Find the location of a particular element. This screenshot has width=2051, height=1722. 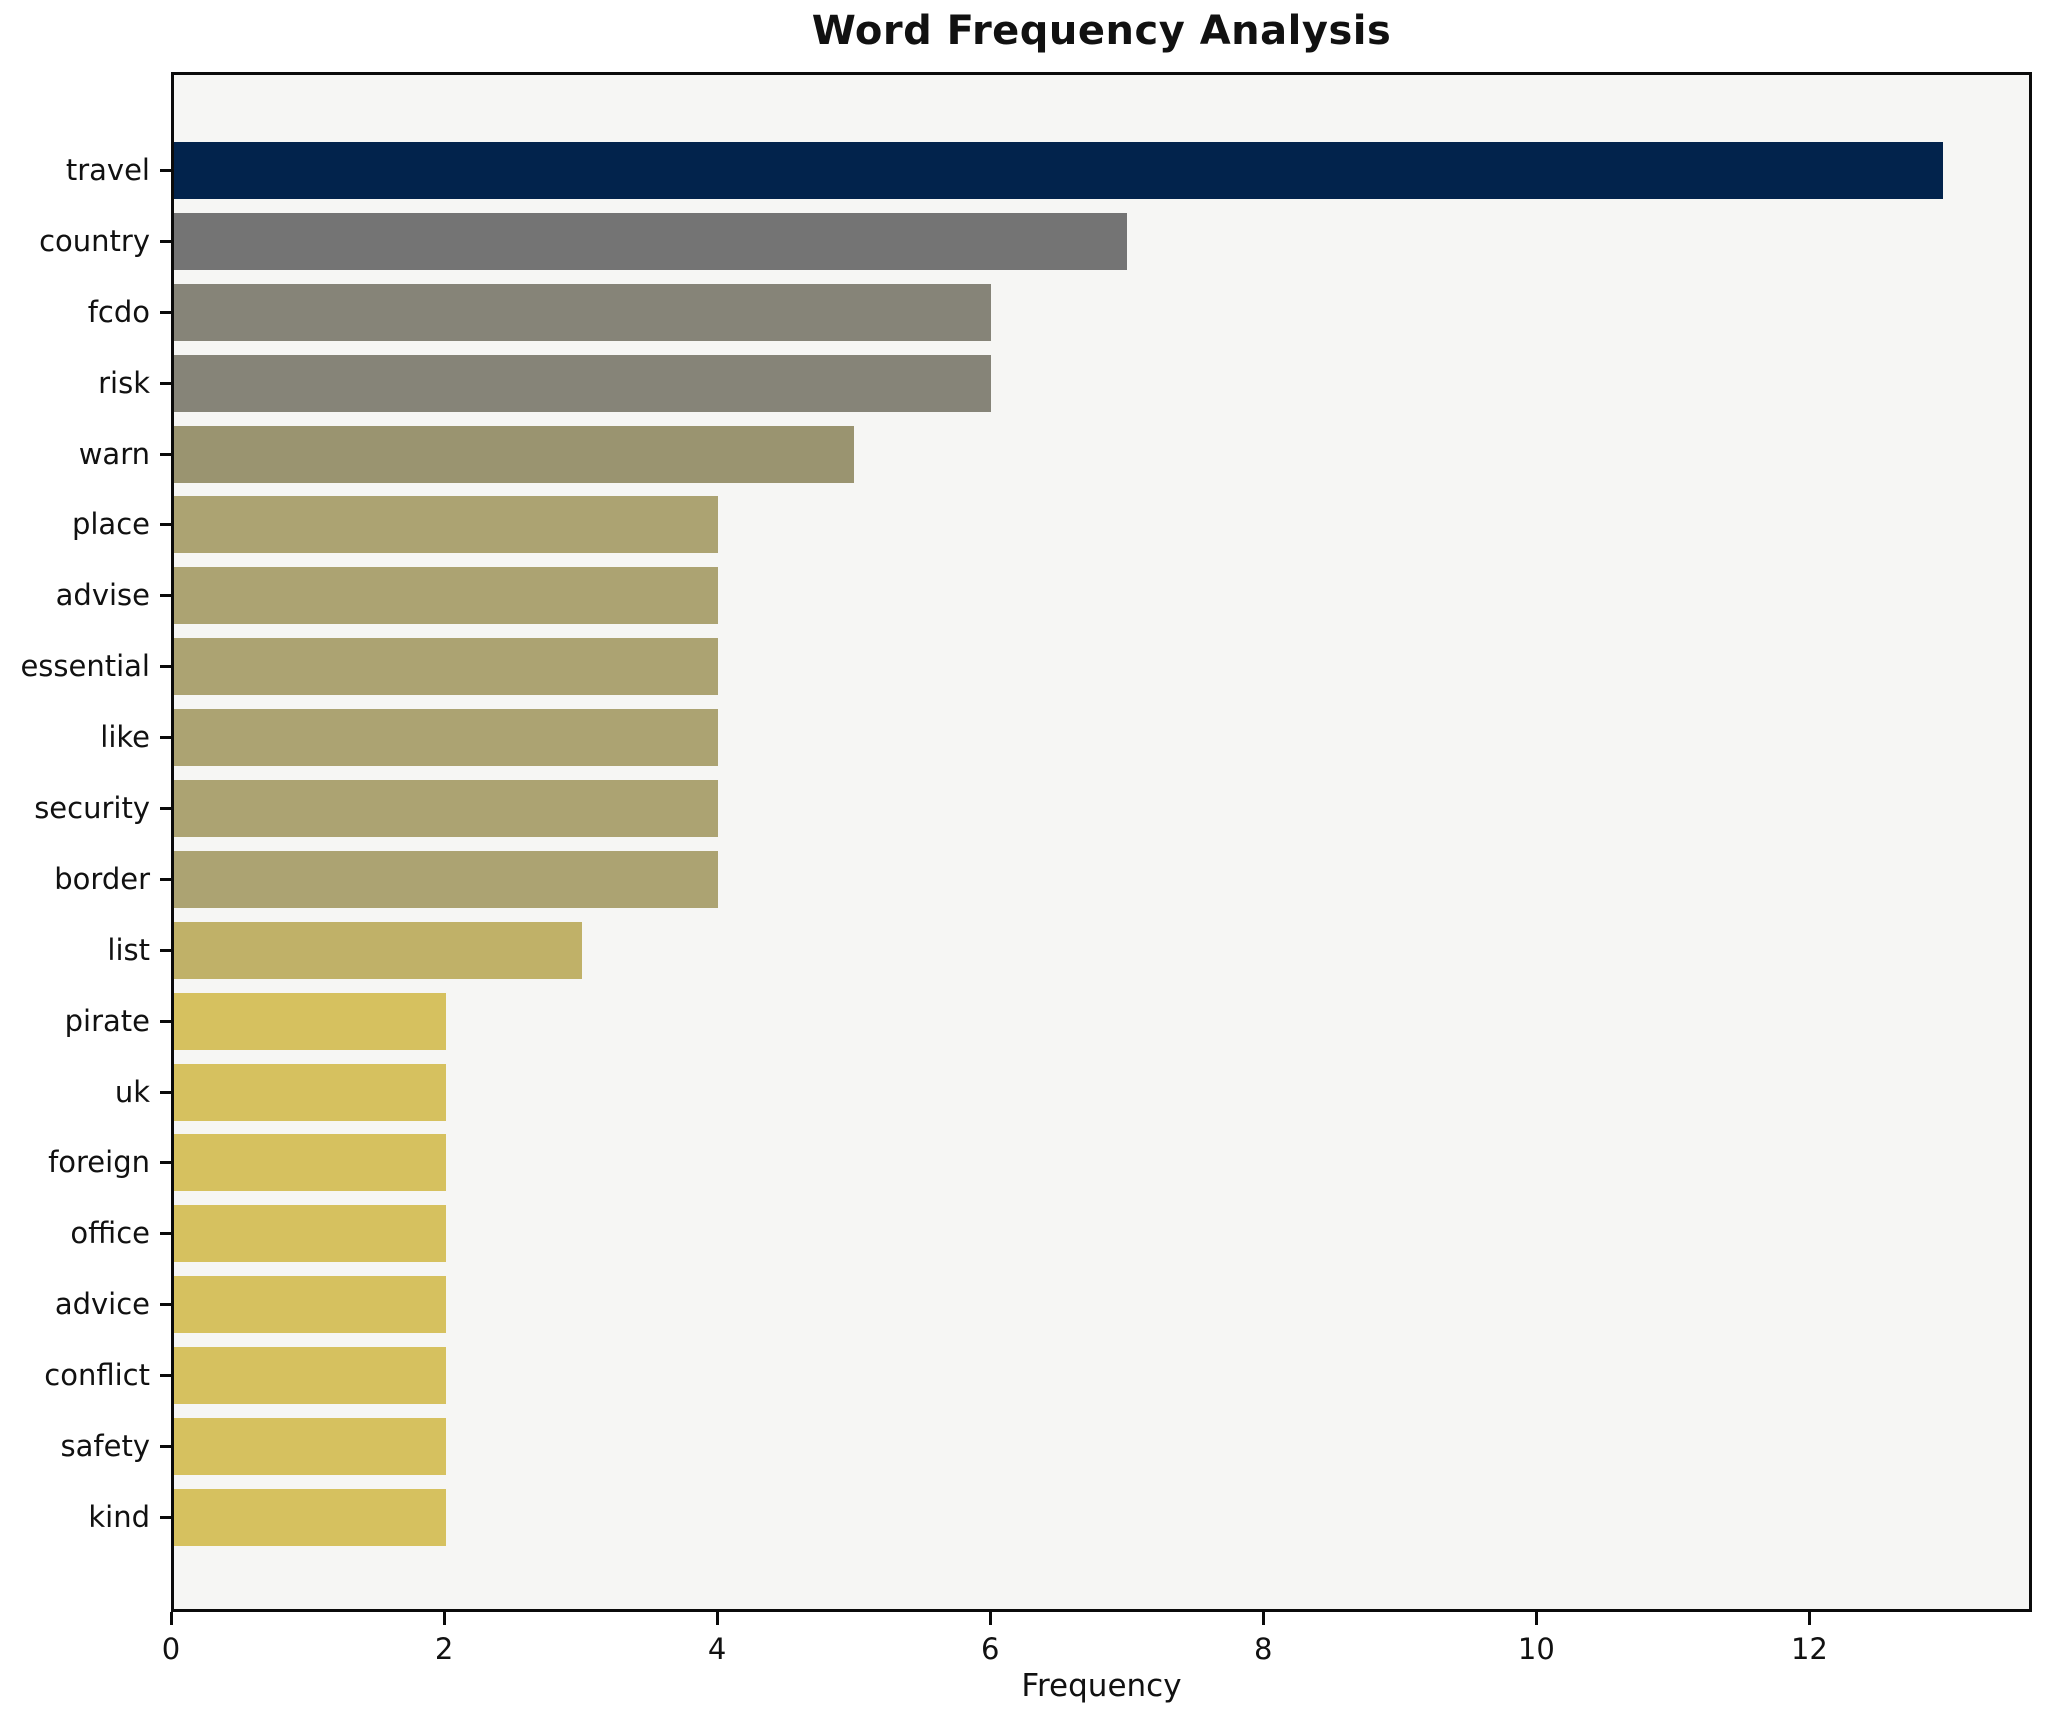

category-label: uk is located at coordinates (132, 1091).